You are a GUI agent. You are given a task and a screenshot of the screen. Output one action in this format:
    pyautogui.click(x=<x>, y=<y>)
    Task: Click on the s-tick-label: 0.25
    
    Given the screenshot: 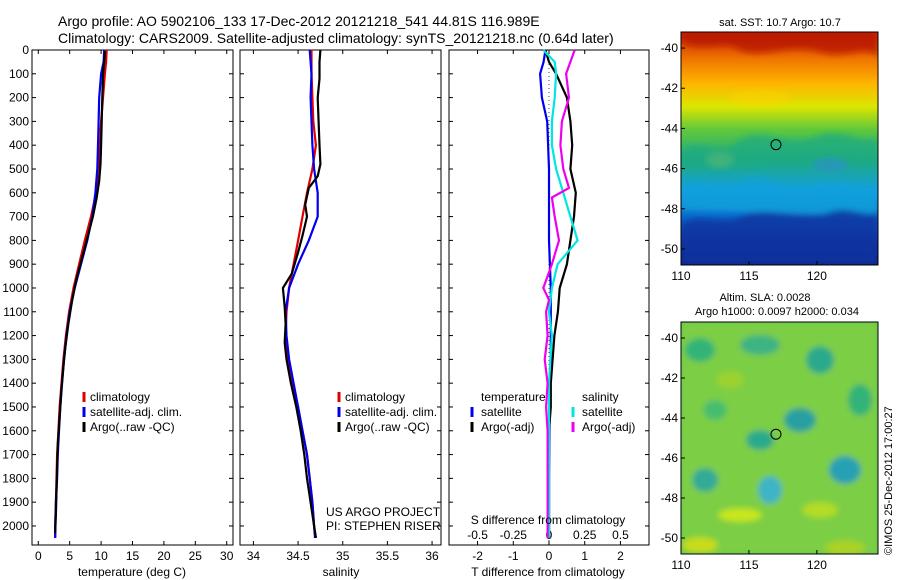 What is the action you would take?
    pyautogui.click(x=585, y=535)
    